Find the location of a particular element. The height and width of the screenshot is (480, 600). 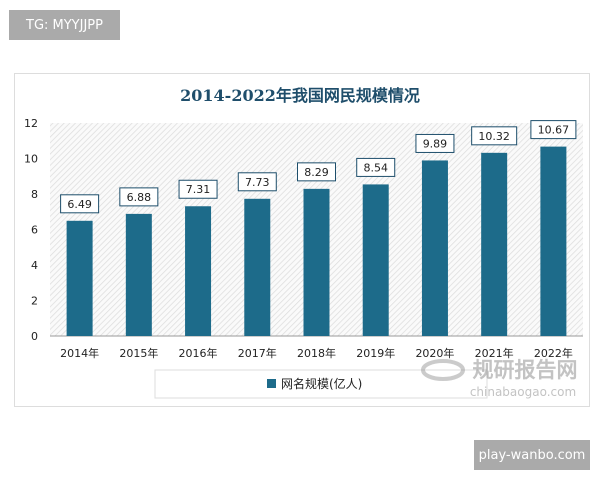

data-label: 8.29 is located at coordinates (316, 172).